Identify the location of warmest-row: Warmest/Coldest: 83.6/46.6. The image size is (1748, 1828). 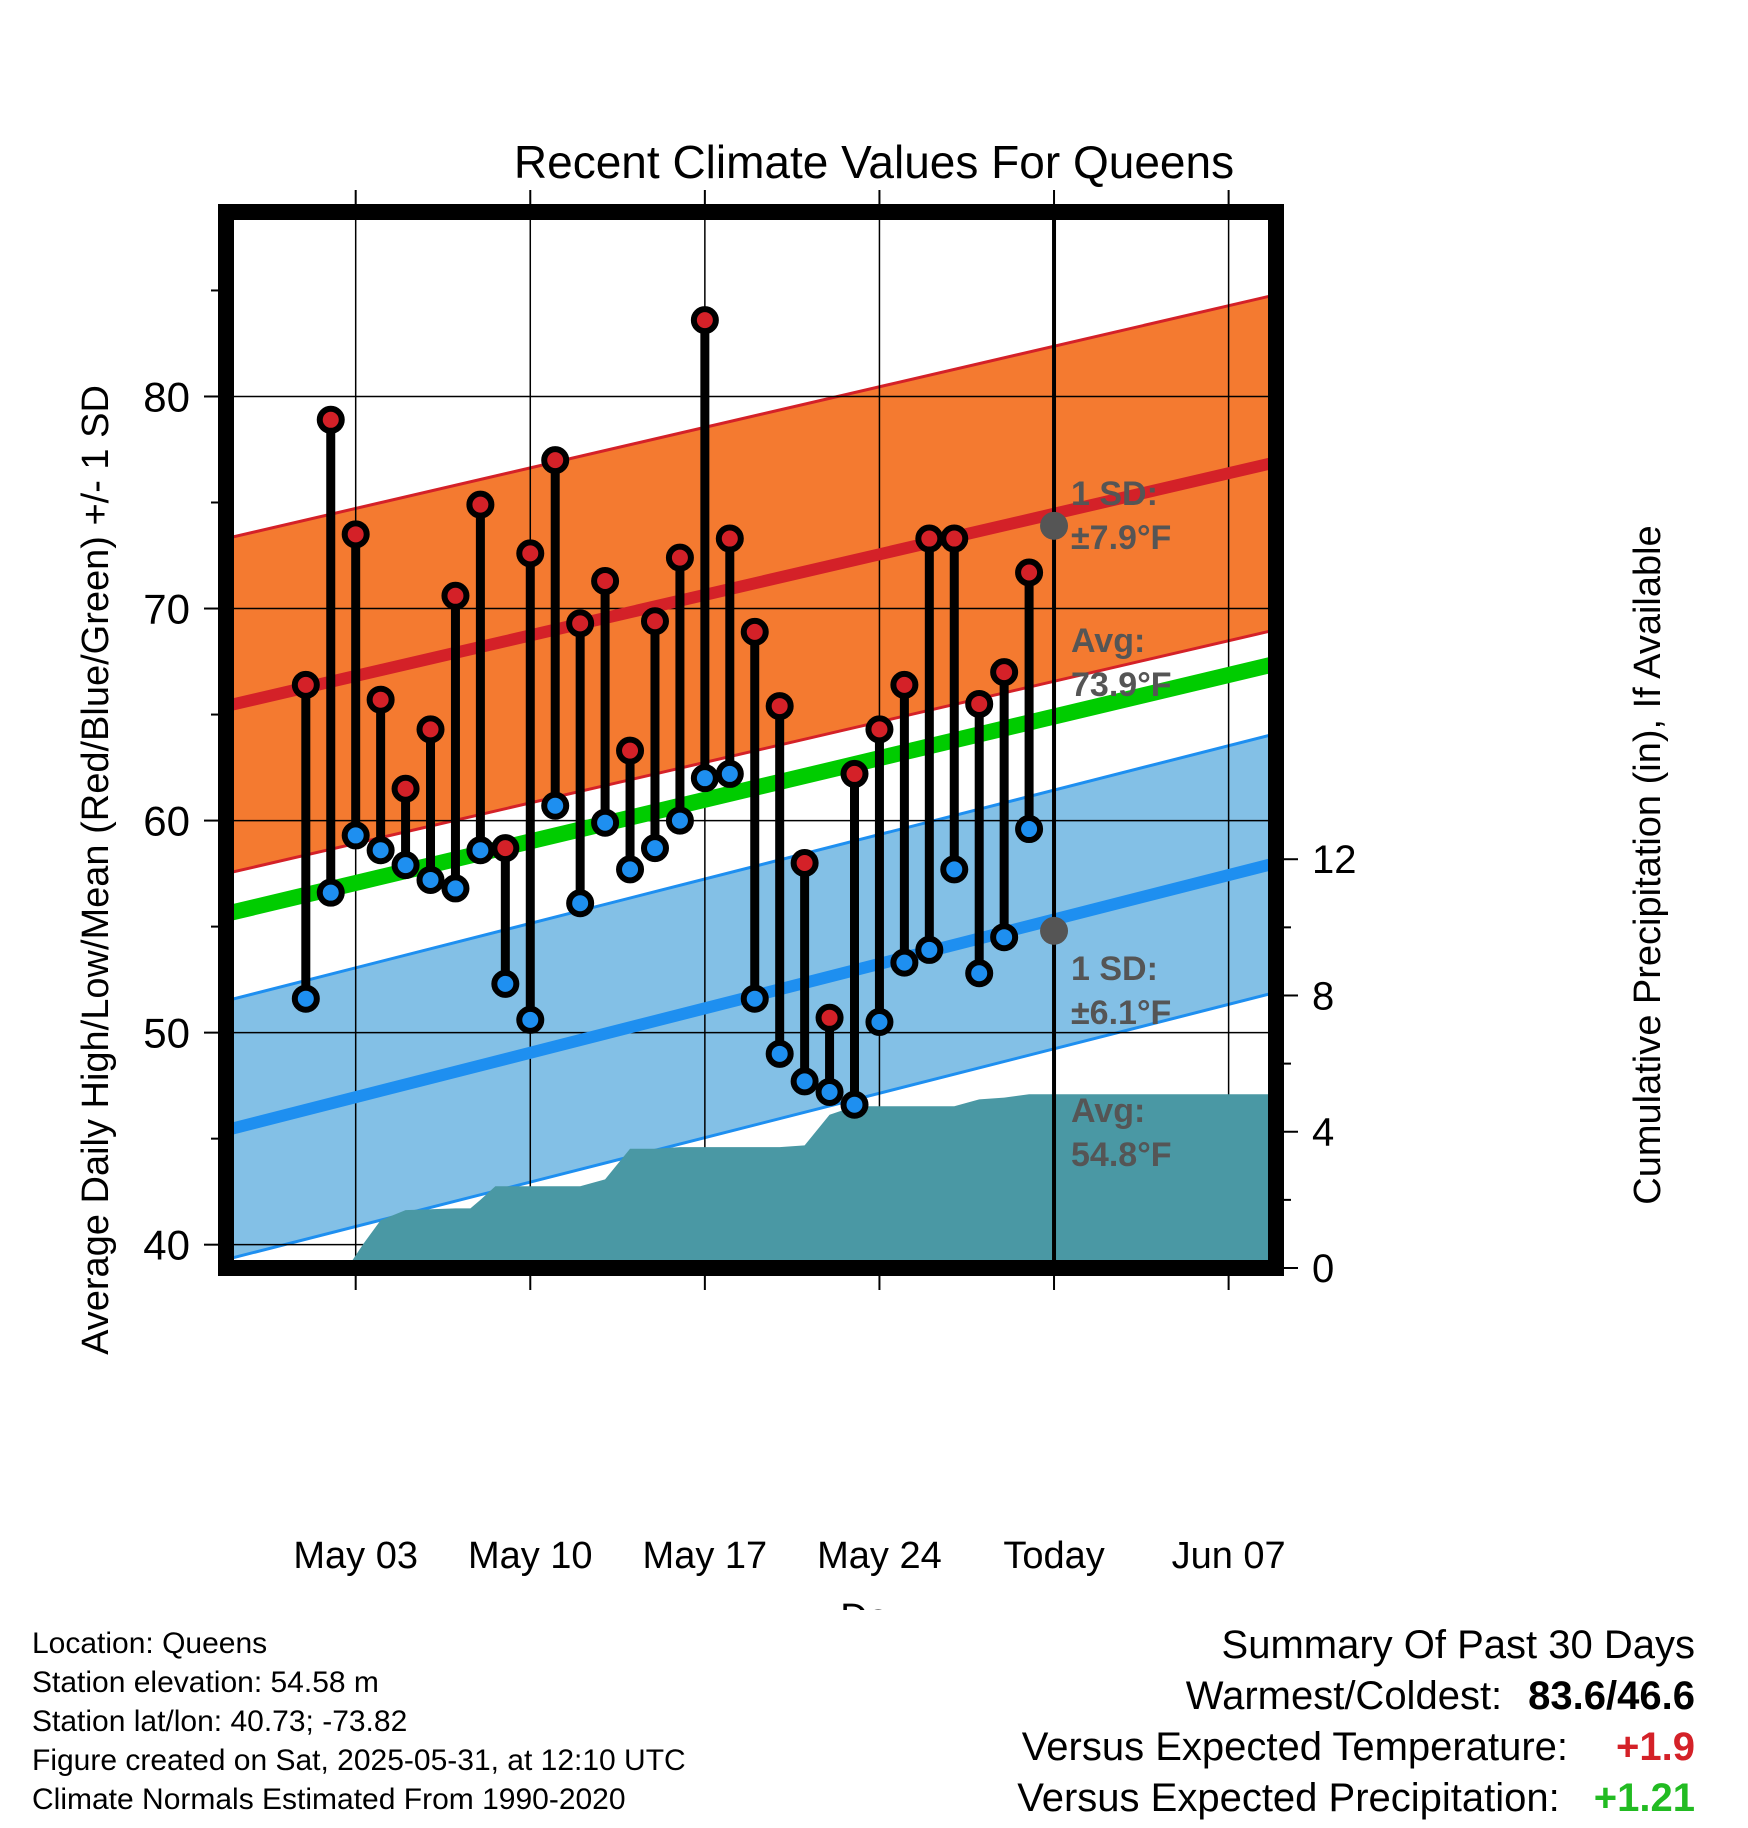
(1356, 1696).